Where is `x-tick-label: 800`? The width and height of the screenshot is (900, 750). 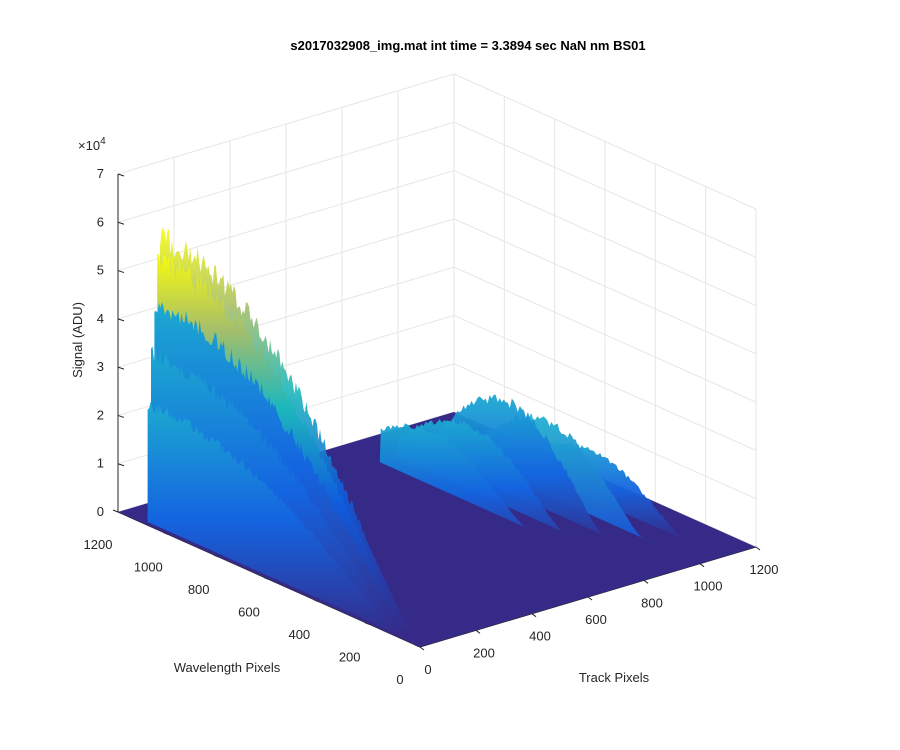
x-tick-label: 800 is located at coordinates (652, 602).